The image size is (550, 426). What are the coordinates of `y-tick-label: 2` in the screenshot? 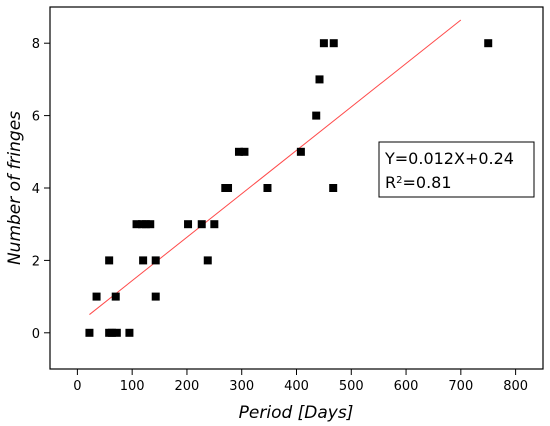 It's located at (36, 261).